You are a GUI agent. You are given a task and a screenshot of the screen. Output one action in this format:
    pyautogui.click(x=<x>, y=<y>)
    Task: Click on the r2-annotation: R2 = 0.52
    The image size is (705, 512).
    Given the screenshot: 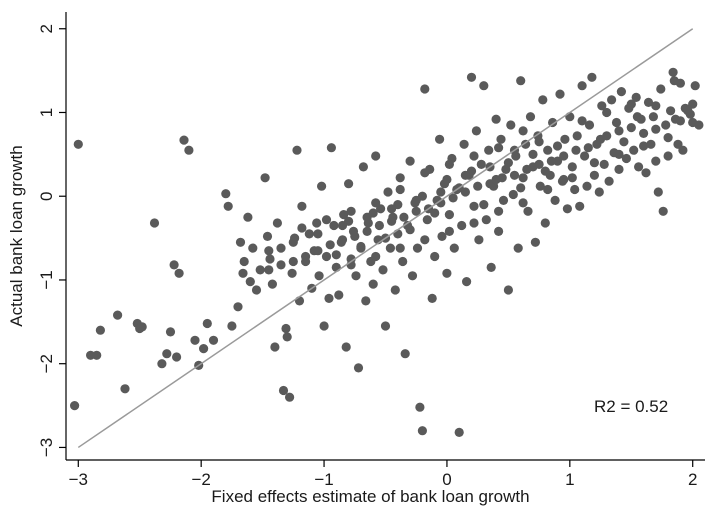 What is the action you would take?
    pyautogui.click(x=631, y=406)
    